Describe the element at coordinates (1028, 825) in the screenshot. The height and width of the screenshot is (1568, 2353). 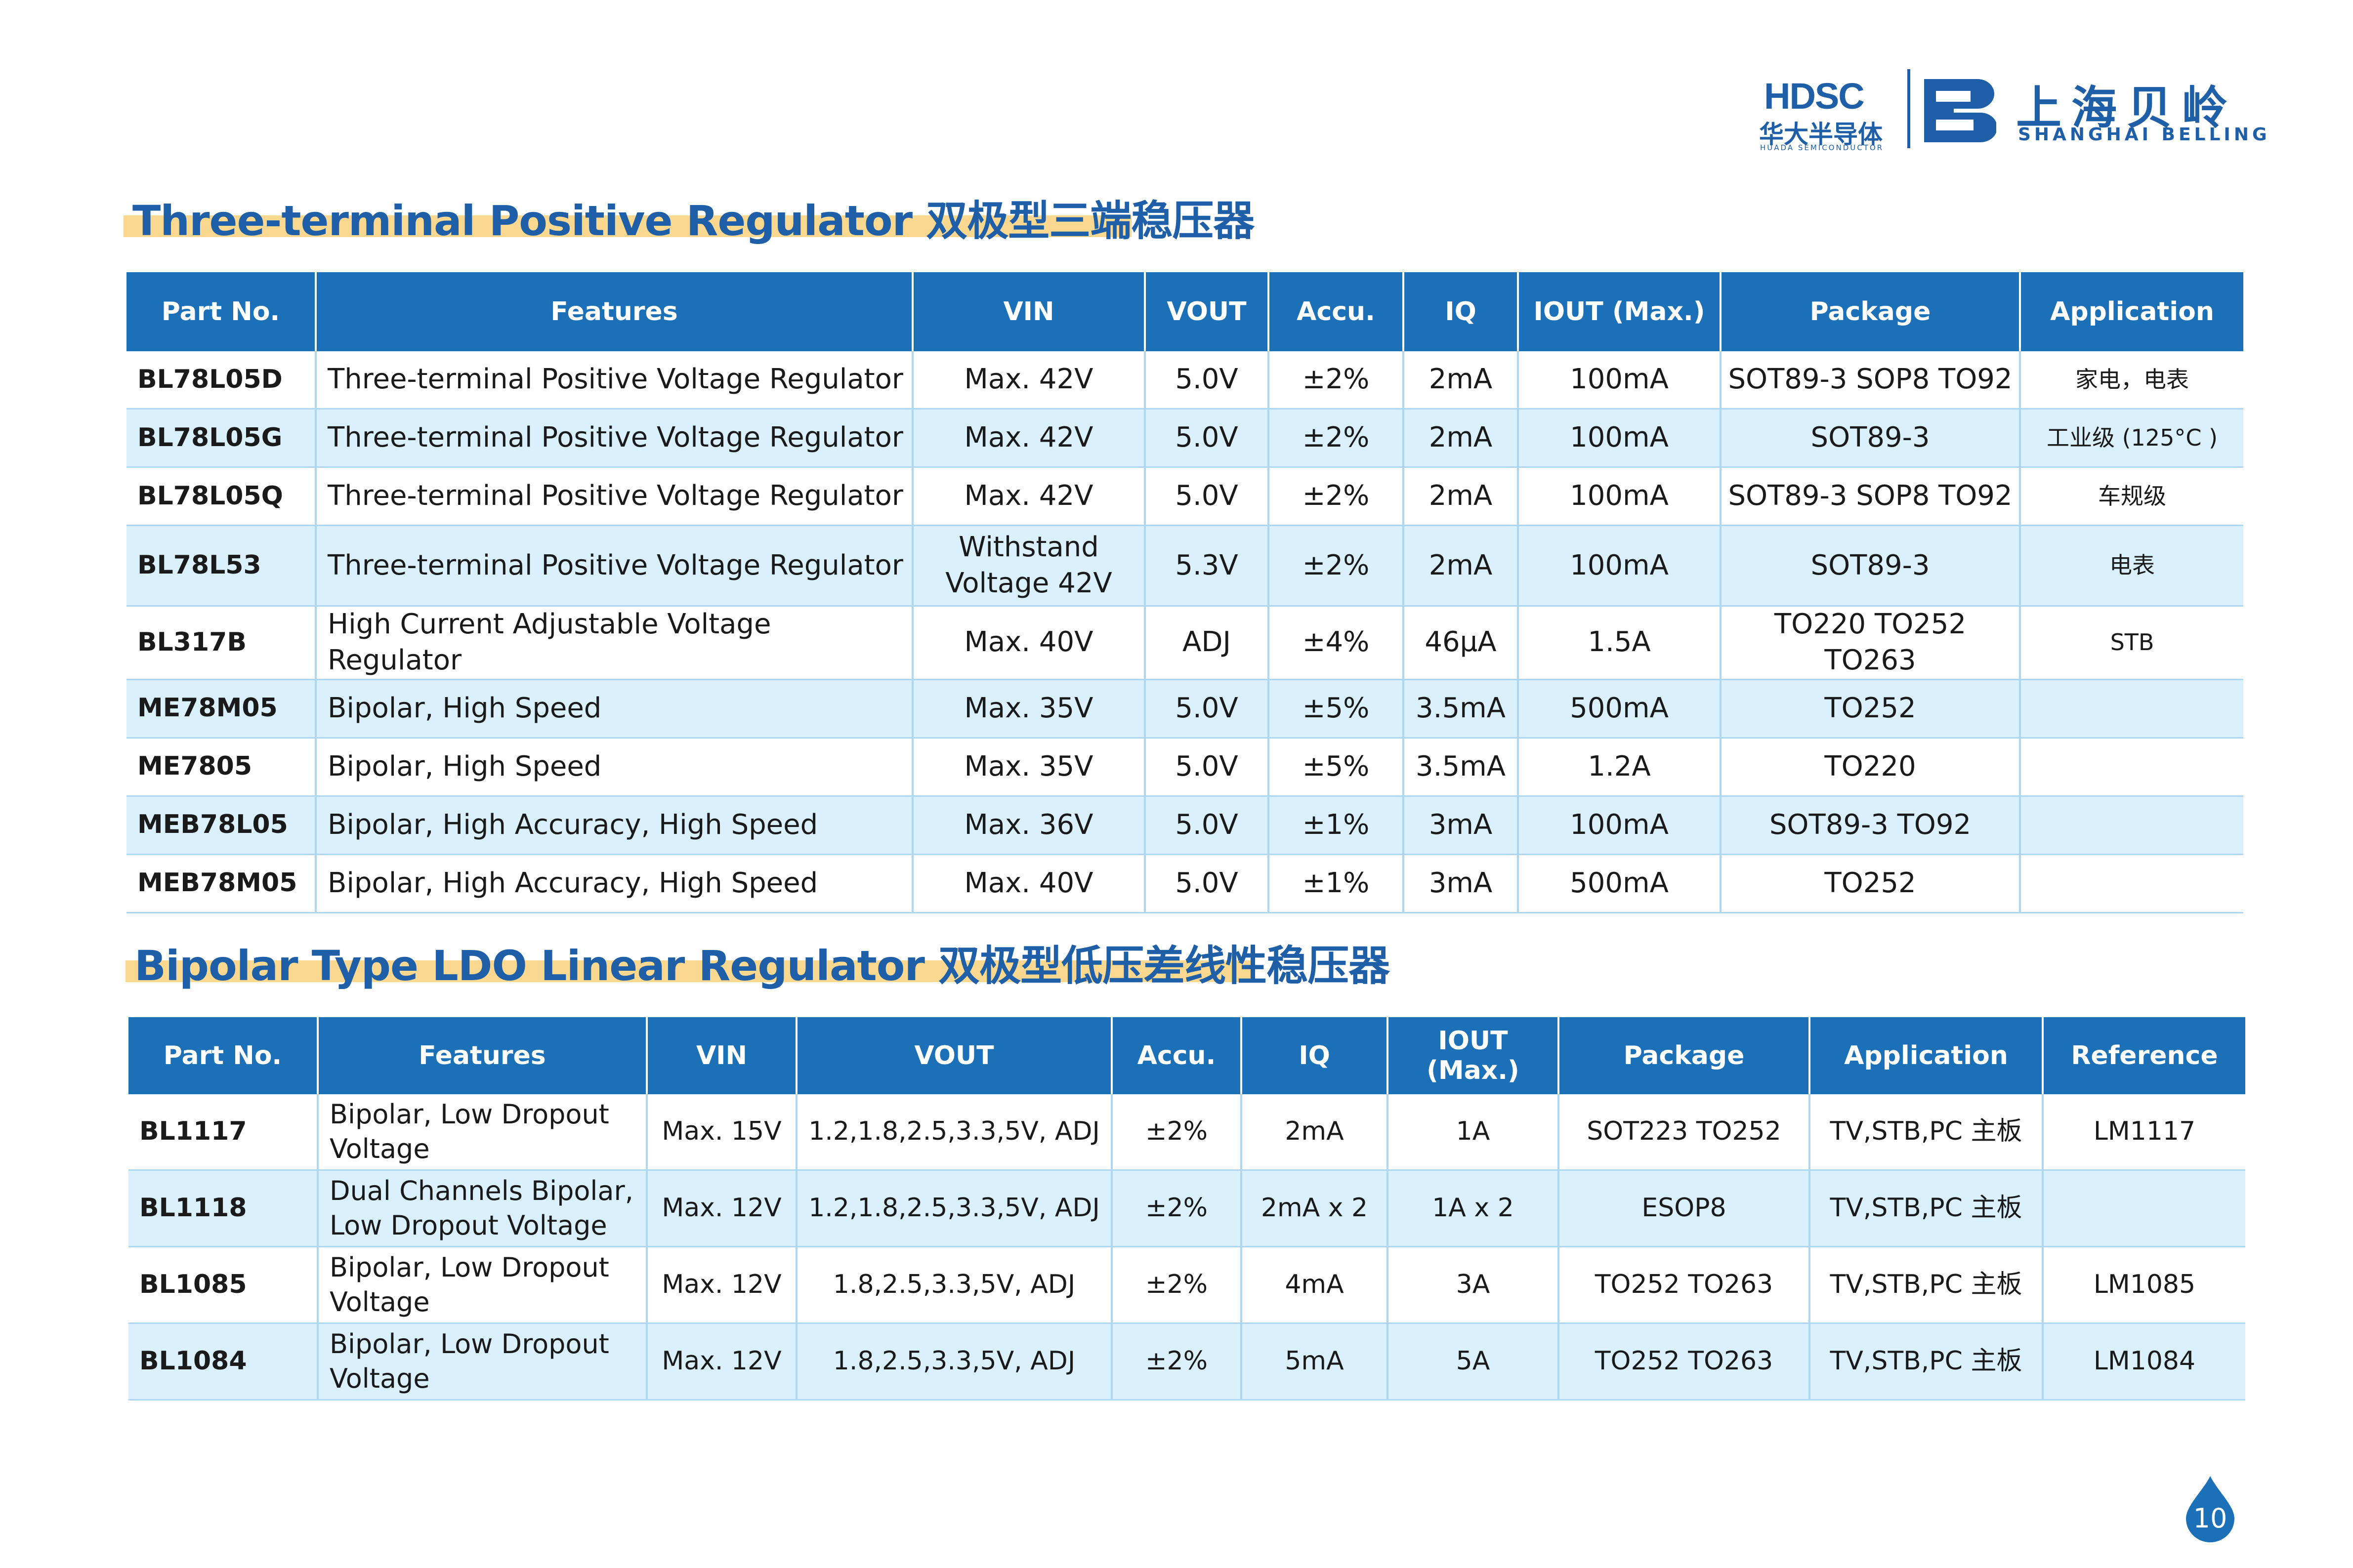
I see `vin-cell: Max. 36V` at that location.